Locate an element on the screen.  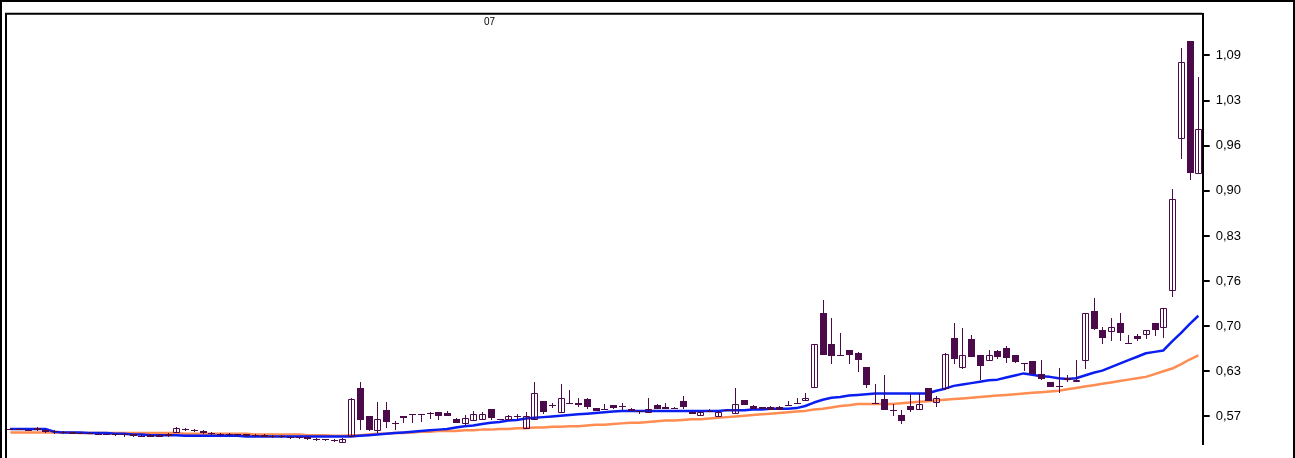
y-tick-label: 0,83 is located at coordinates (1228, 235).